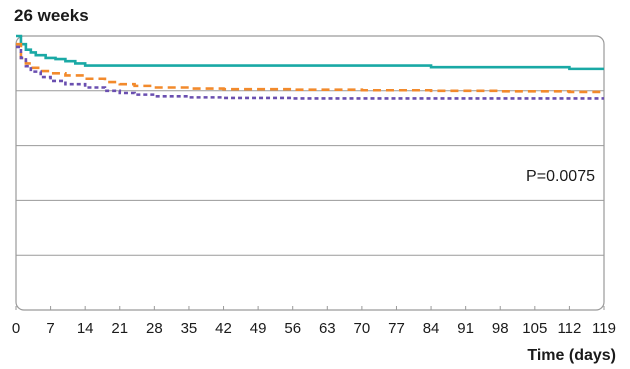 Image resolution: width=630 pixels, height=369 pixels. What do you see at coordinates (16, 328) in the screenshot?
I see `x-tick-label: 0` at bounding box center [16, 328].